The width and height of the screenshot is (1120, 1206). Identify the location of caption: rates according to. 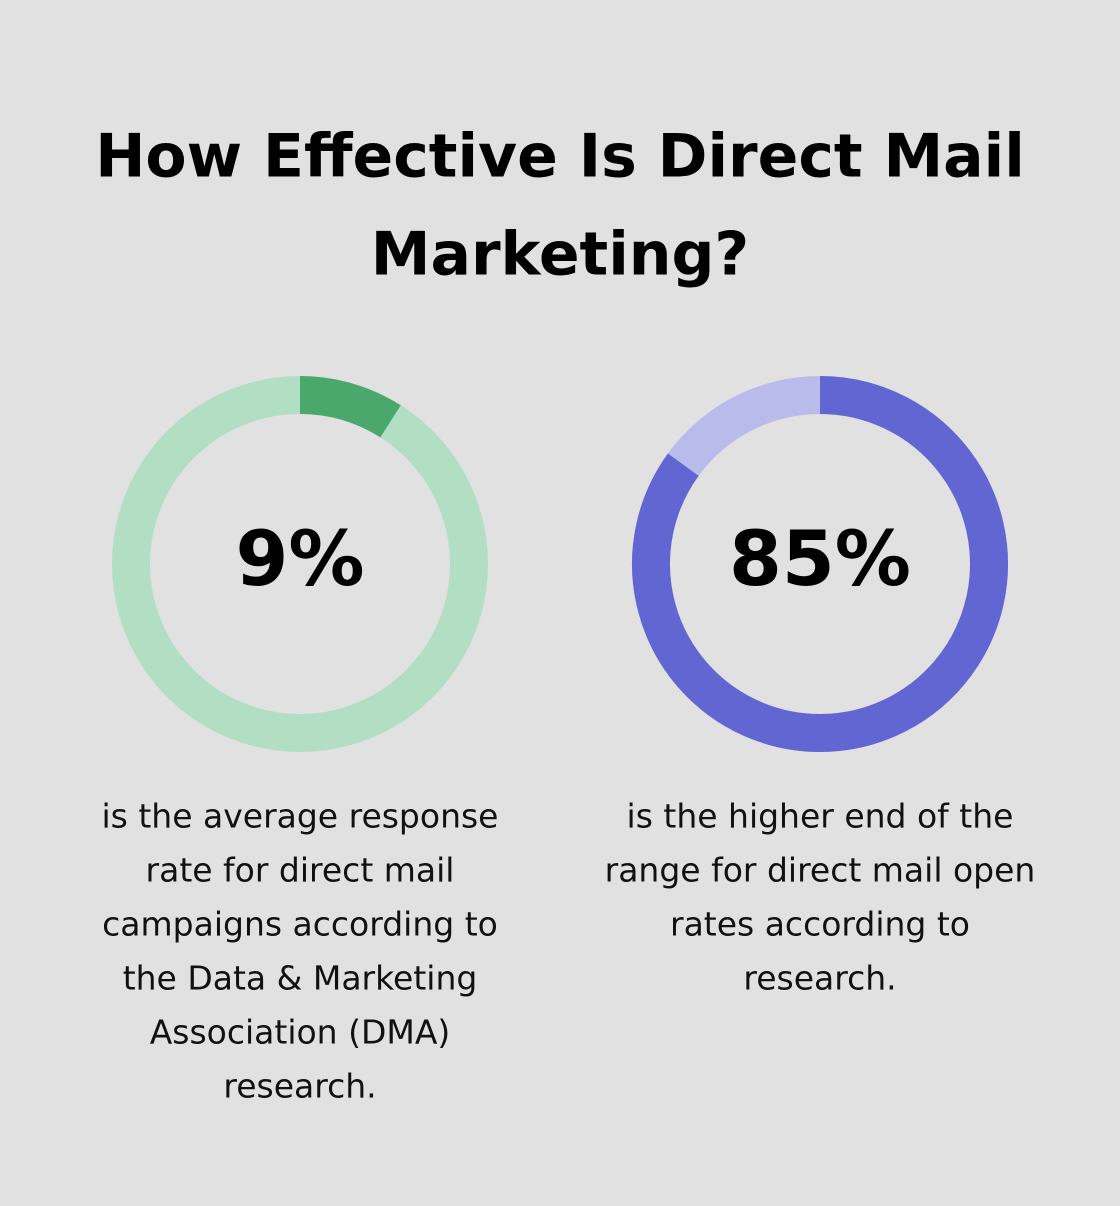
(820, 924).